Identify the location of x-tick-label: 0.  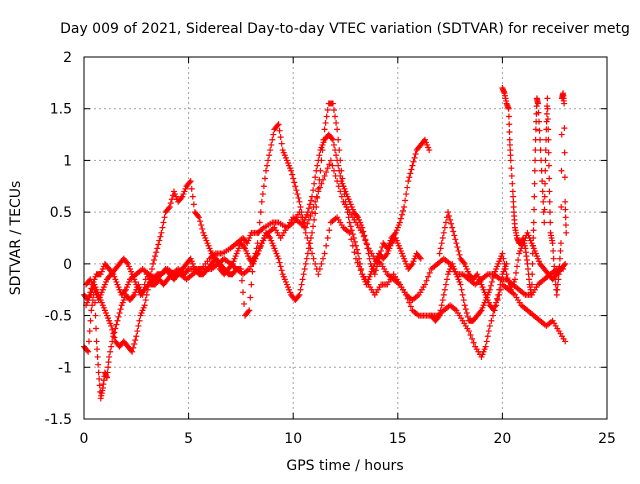
(84, 439).